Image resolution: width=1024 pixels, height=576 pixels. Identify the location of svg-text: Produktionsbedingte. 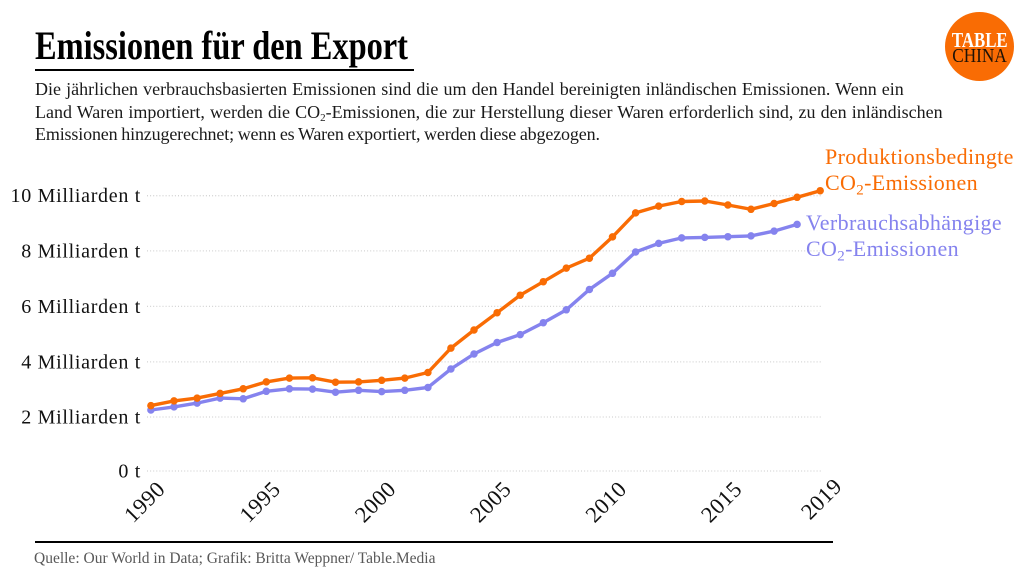
(919, 156).